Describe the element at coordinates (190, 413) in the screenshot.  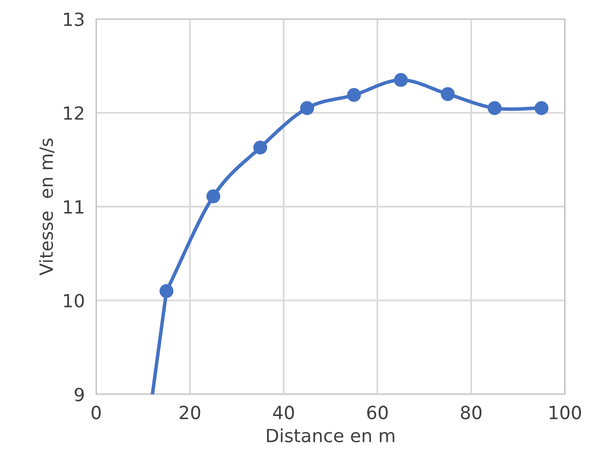
I see `x-tick-label: 20` at that location.